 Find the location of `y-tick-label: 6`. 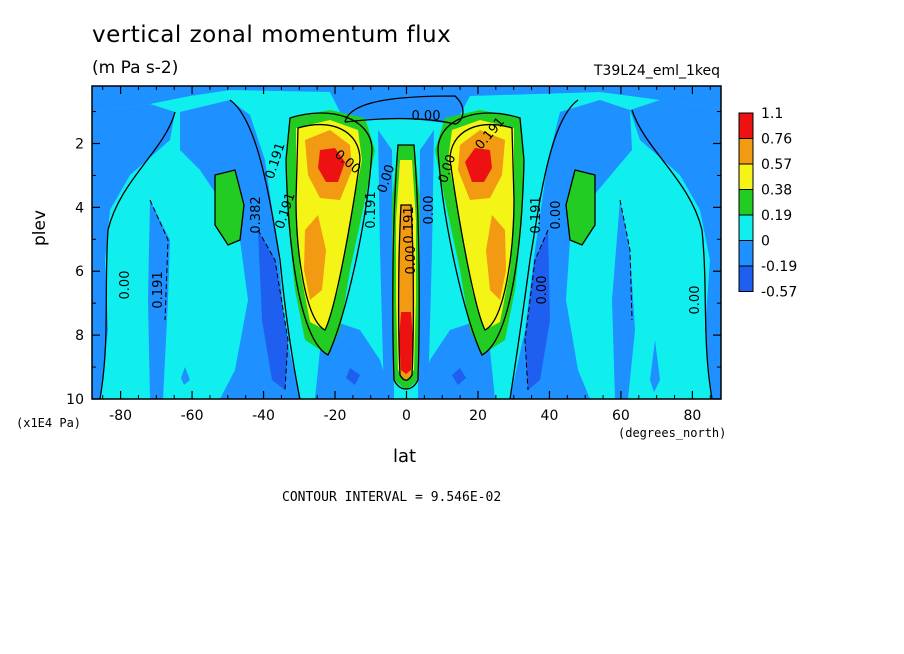

y-tick-label: 6 is located at coordinates (79, 272).